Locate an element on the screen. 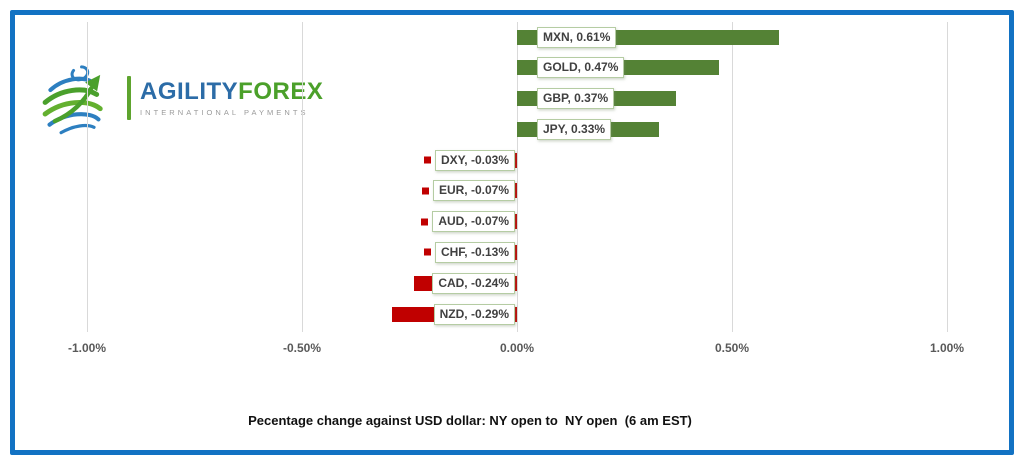 Image resolution: width=1024 pixels, height=464 pixels. globe-arrow-logo-icon is located at coordinates (72, 100).